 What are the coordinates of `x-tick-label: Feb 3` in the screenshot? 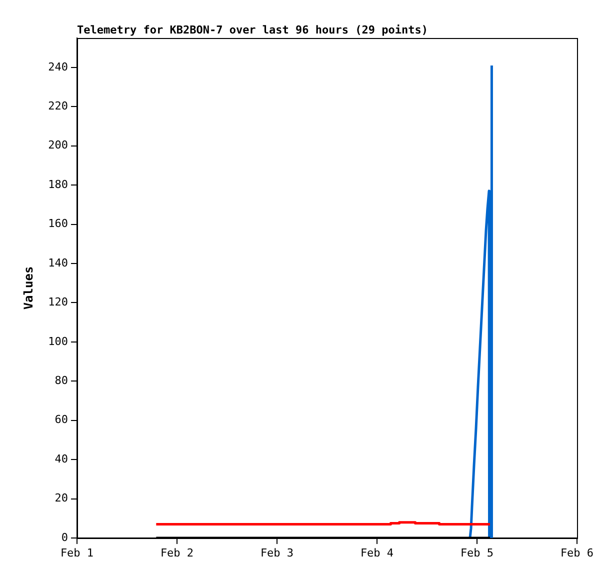 It's located at (277, 553).